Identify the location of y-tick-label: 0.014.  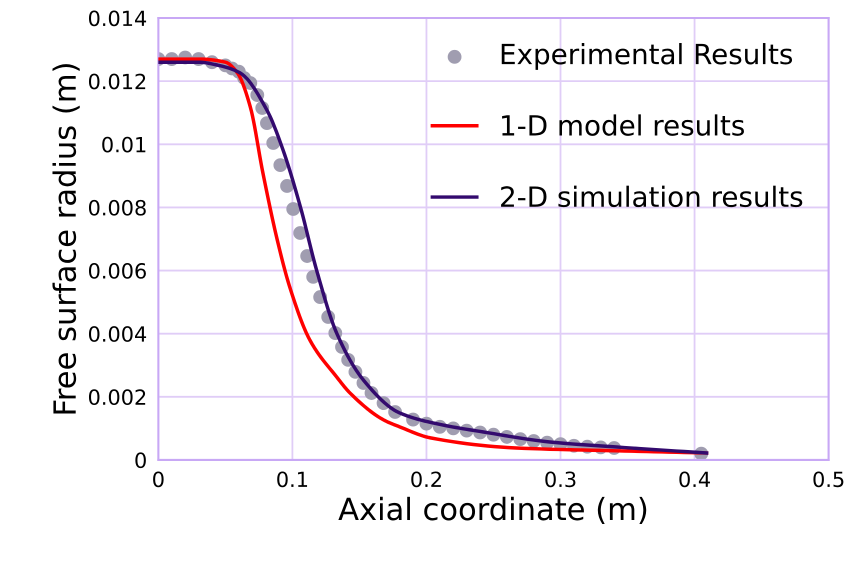
(117, 18).